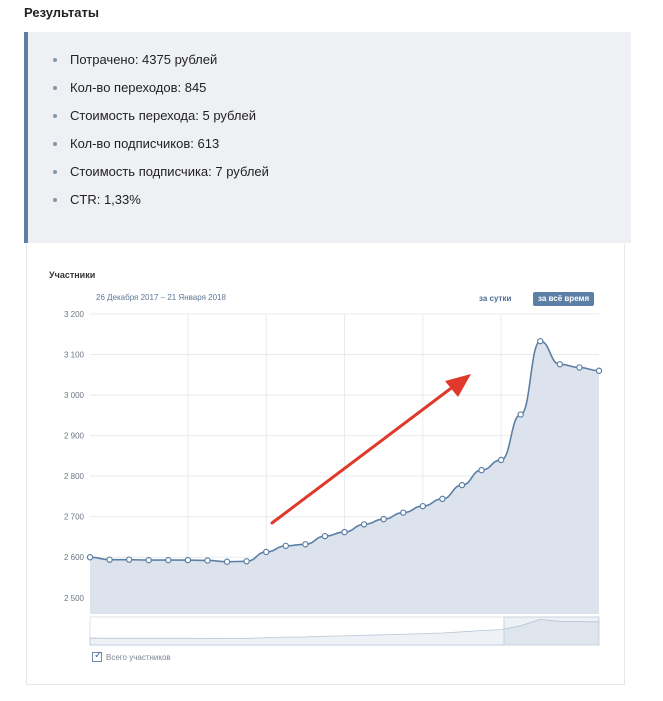 The width and height of the screenshot is (663, 701). I want to click on result-item-spent: Потрачено: 4375 рублей, so click(340, 64).